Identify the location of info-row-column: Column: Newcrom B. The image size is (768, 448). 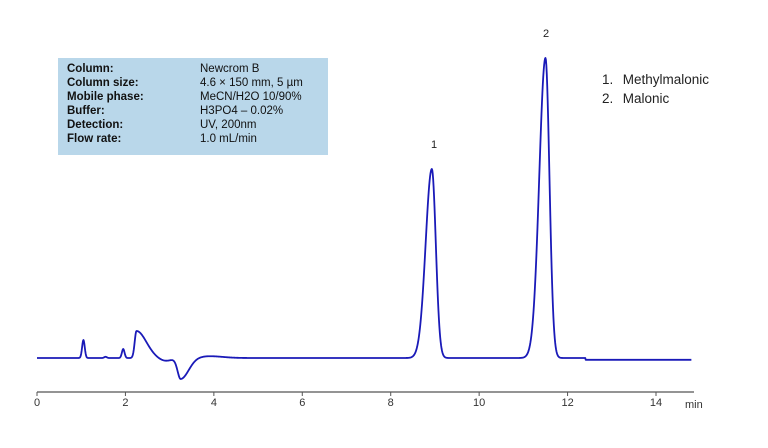
(163, 69).